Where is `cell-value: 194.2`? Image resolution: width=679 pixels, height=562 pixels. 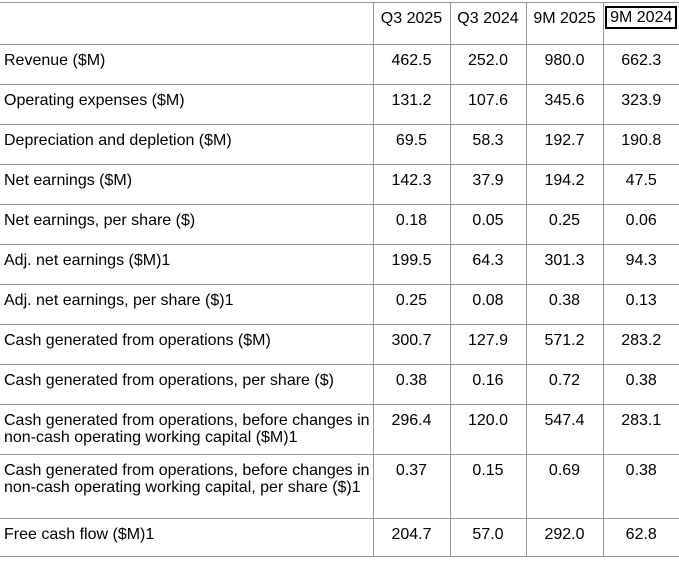
cell-value: 194.2 is located at coordinates (564, 184).